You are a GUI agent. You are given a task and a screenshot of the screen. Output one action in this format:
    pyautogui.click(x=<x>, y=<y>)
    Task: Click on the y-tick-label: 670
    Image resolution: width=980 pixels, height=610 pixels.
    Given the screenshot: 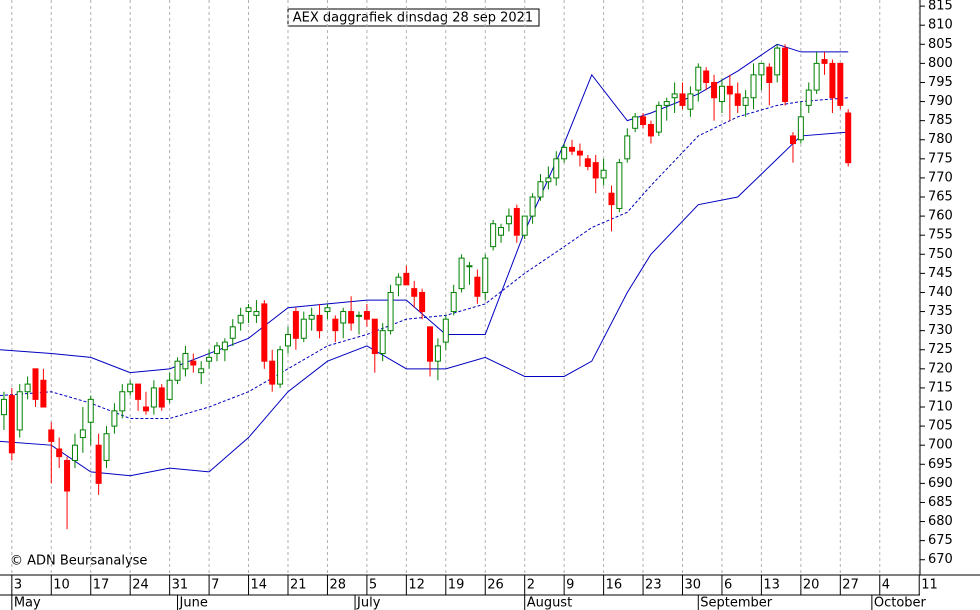 What is the action you would take?
    pyautogui.click(x=940, y=559)
    